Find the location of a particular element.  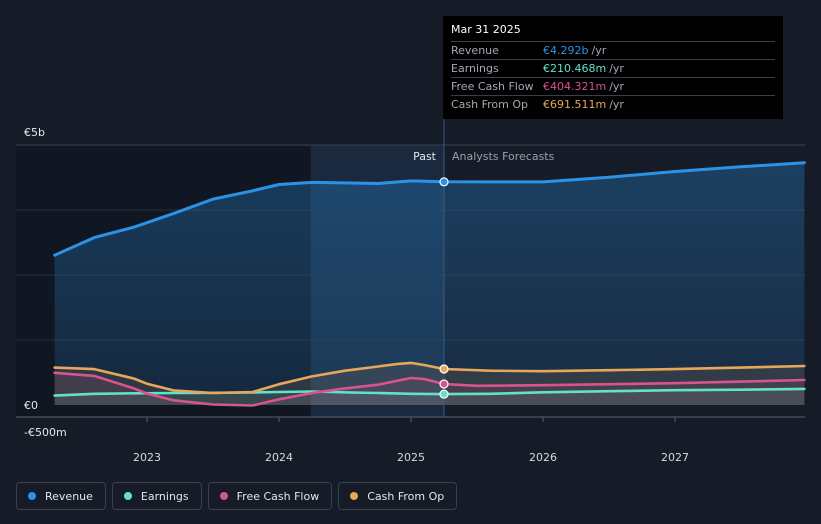

legend-label: Cash From Op is located at coordinates (406, 496).